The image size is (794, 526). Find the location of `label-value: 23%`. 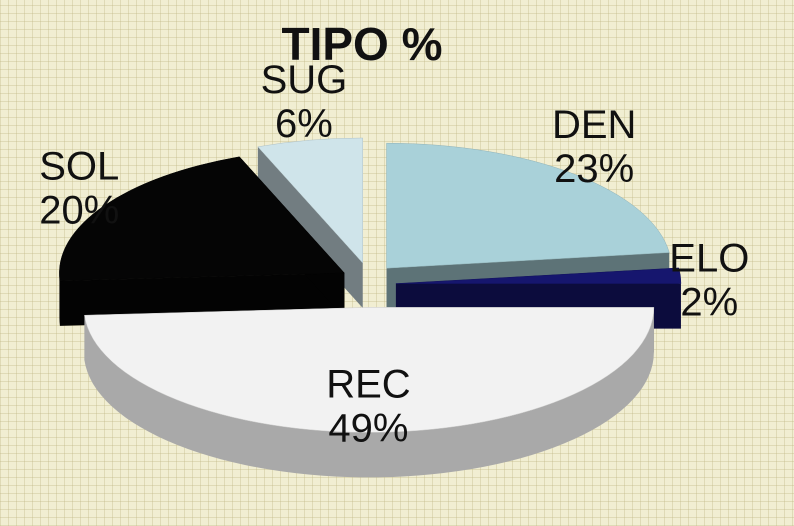

label-value: 23% is located at coordinates (594, 169).